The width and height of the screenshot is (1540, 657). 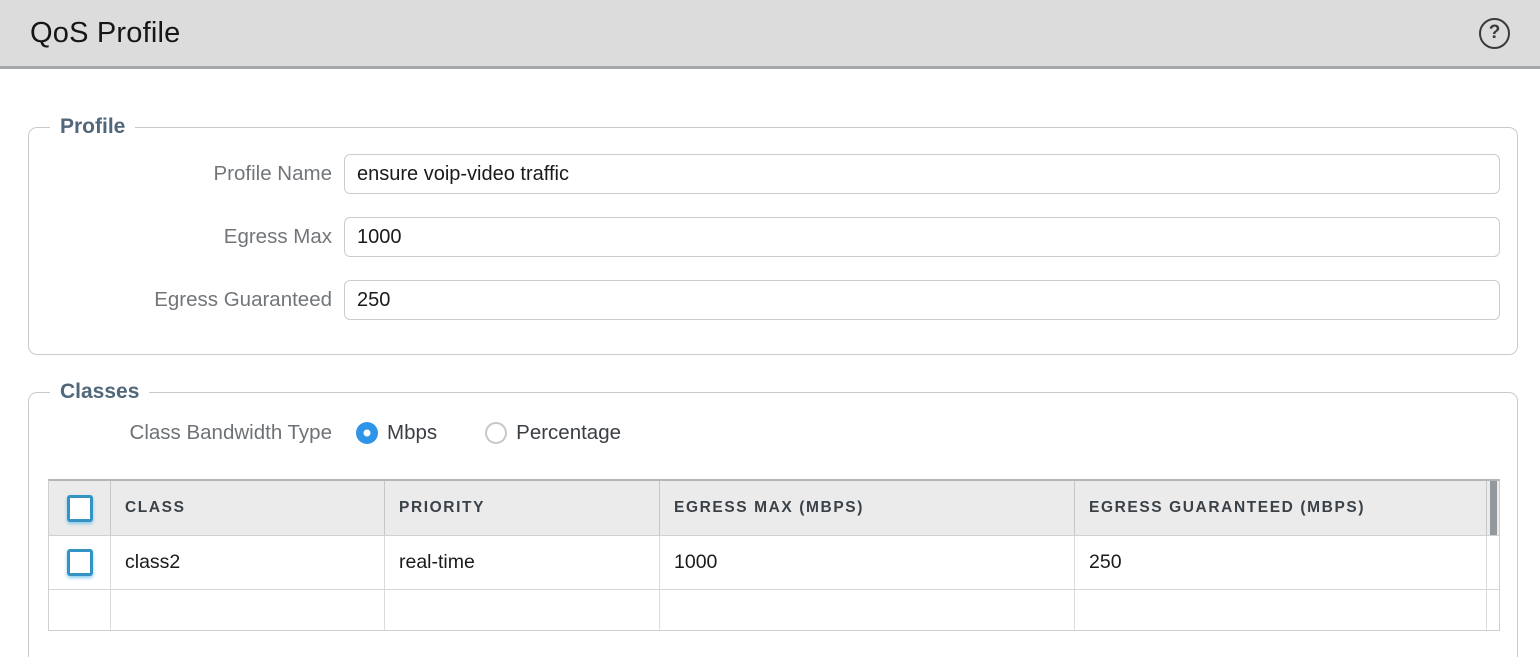 I want to click on egress-max-row: Egress Max, so click(x=764, y=237).